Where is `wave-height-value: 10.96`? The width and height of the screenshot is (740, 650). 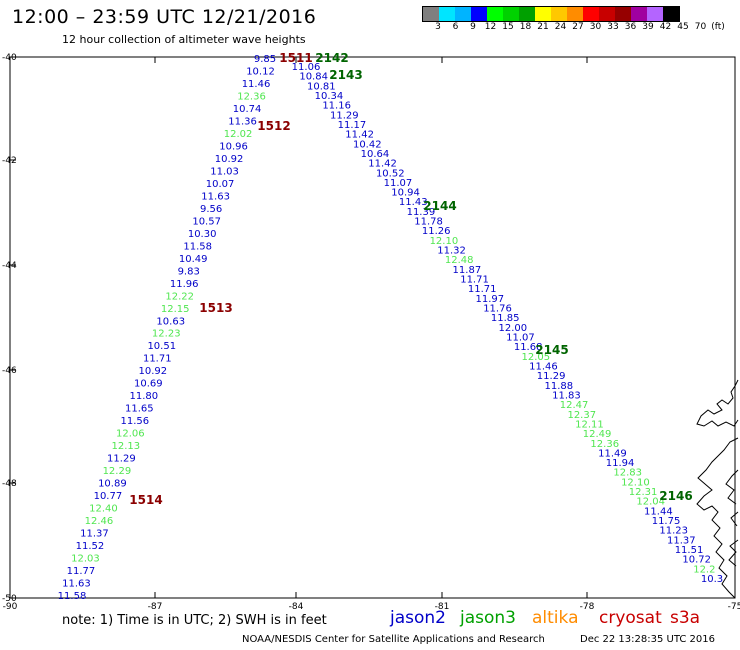 wave-height-value: 10.96 is located at coordinates (233, 146).